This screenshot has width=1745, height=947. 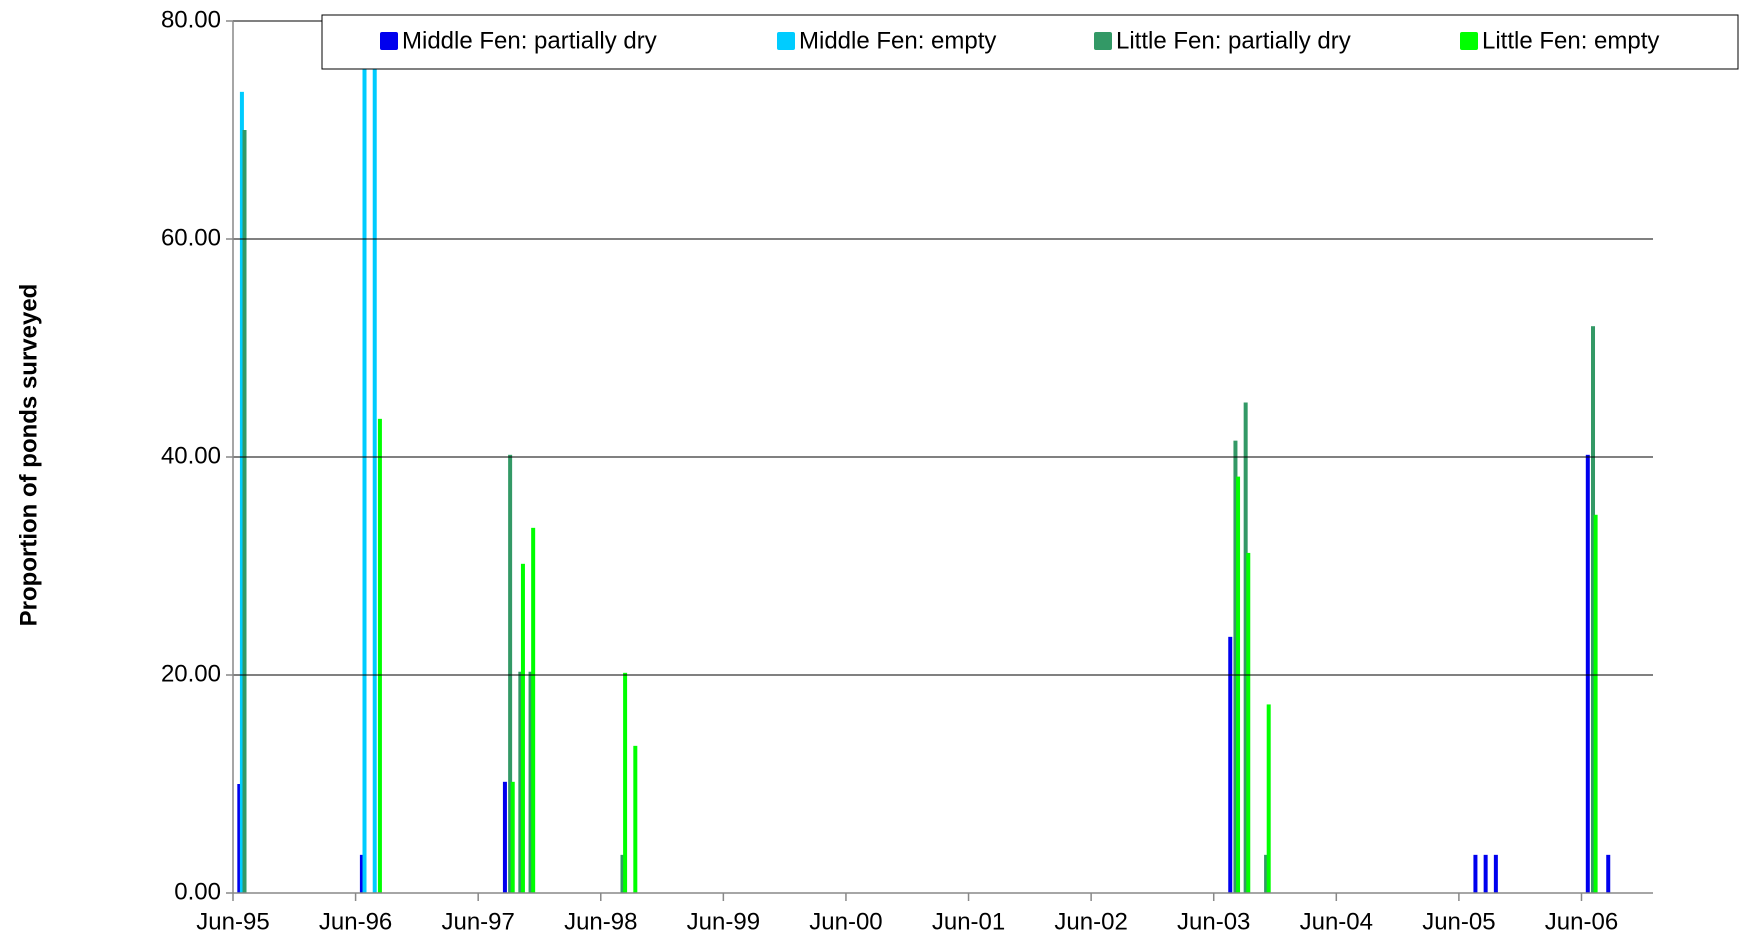 What do you see at coordinates (968, 921) in the screenshot?
I see `x-tick-label: Jun-01` at bounding box center [968, 921].